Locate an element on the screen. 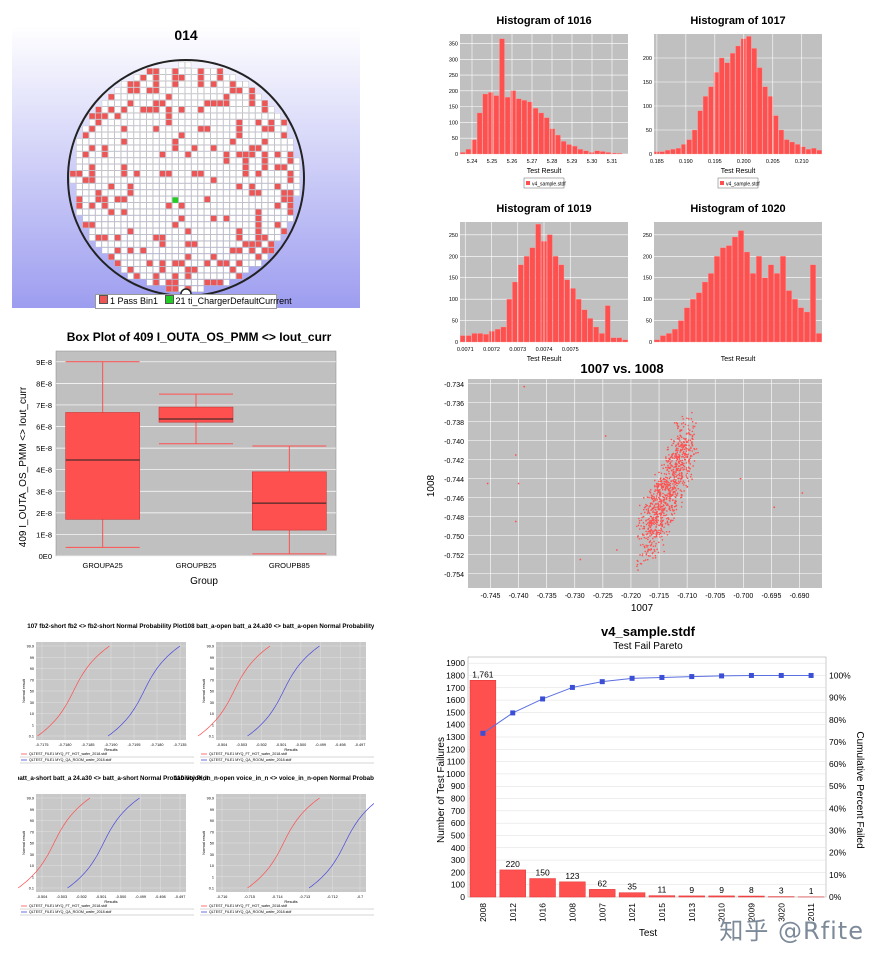  probplot-ytick: 10 is located at coordinates (32, 866).